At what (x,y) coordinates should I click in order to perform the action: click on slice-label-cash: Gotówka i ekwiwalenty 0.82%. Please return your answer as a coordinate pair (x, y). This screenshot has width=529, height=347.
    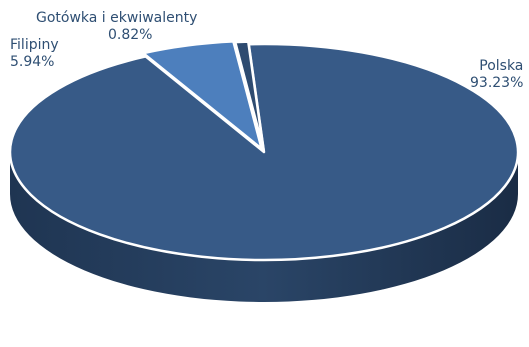
    Looking at the image, I should click on (116, 27).